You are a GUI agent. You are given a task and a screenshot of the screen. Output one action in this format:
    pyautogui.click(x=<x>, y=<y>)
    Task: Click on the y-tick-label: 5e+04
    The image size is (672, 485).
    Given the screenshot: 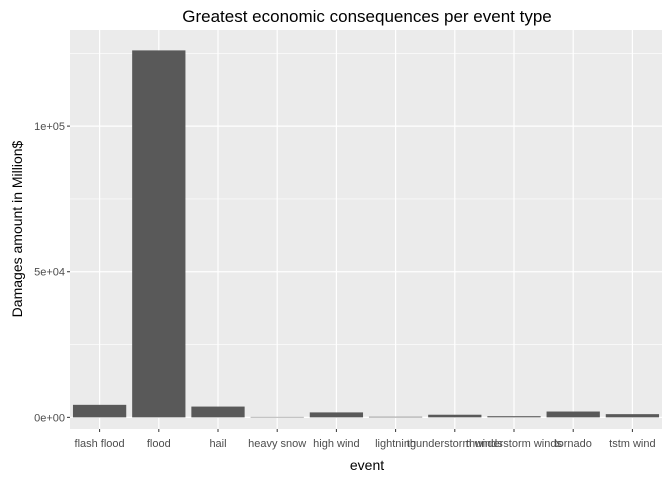 What is the action you would take?
    pyautogui.click(x=49, y=273)
    